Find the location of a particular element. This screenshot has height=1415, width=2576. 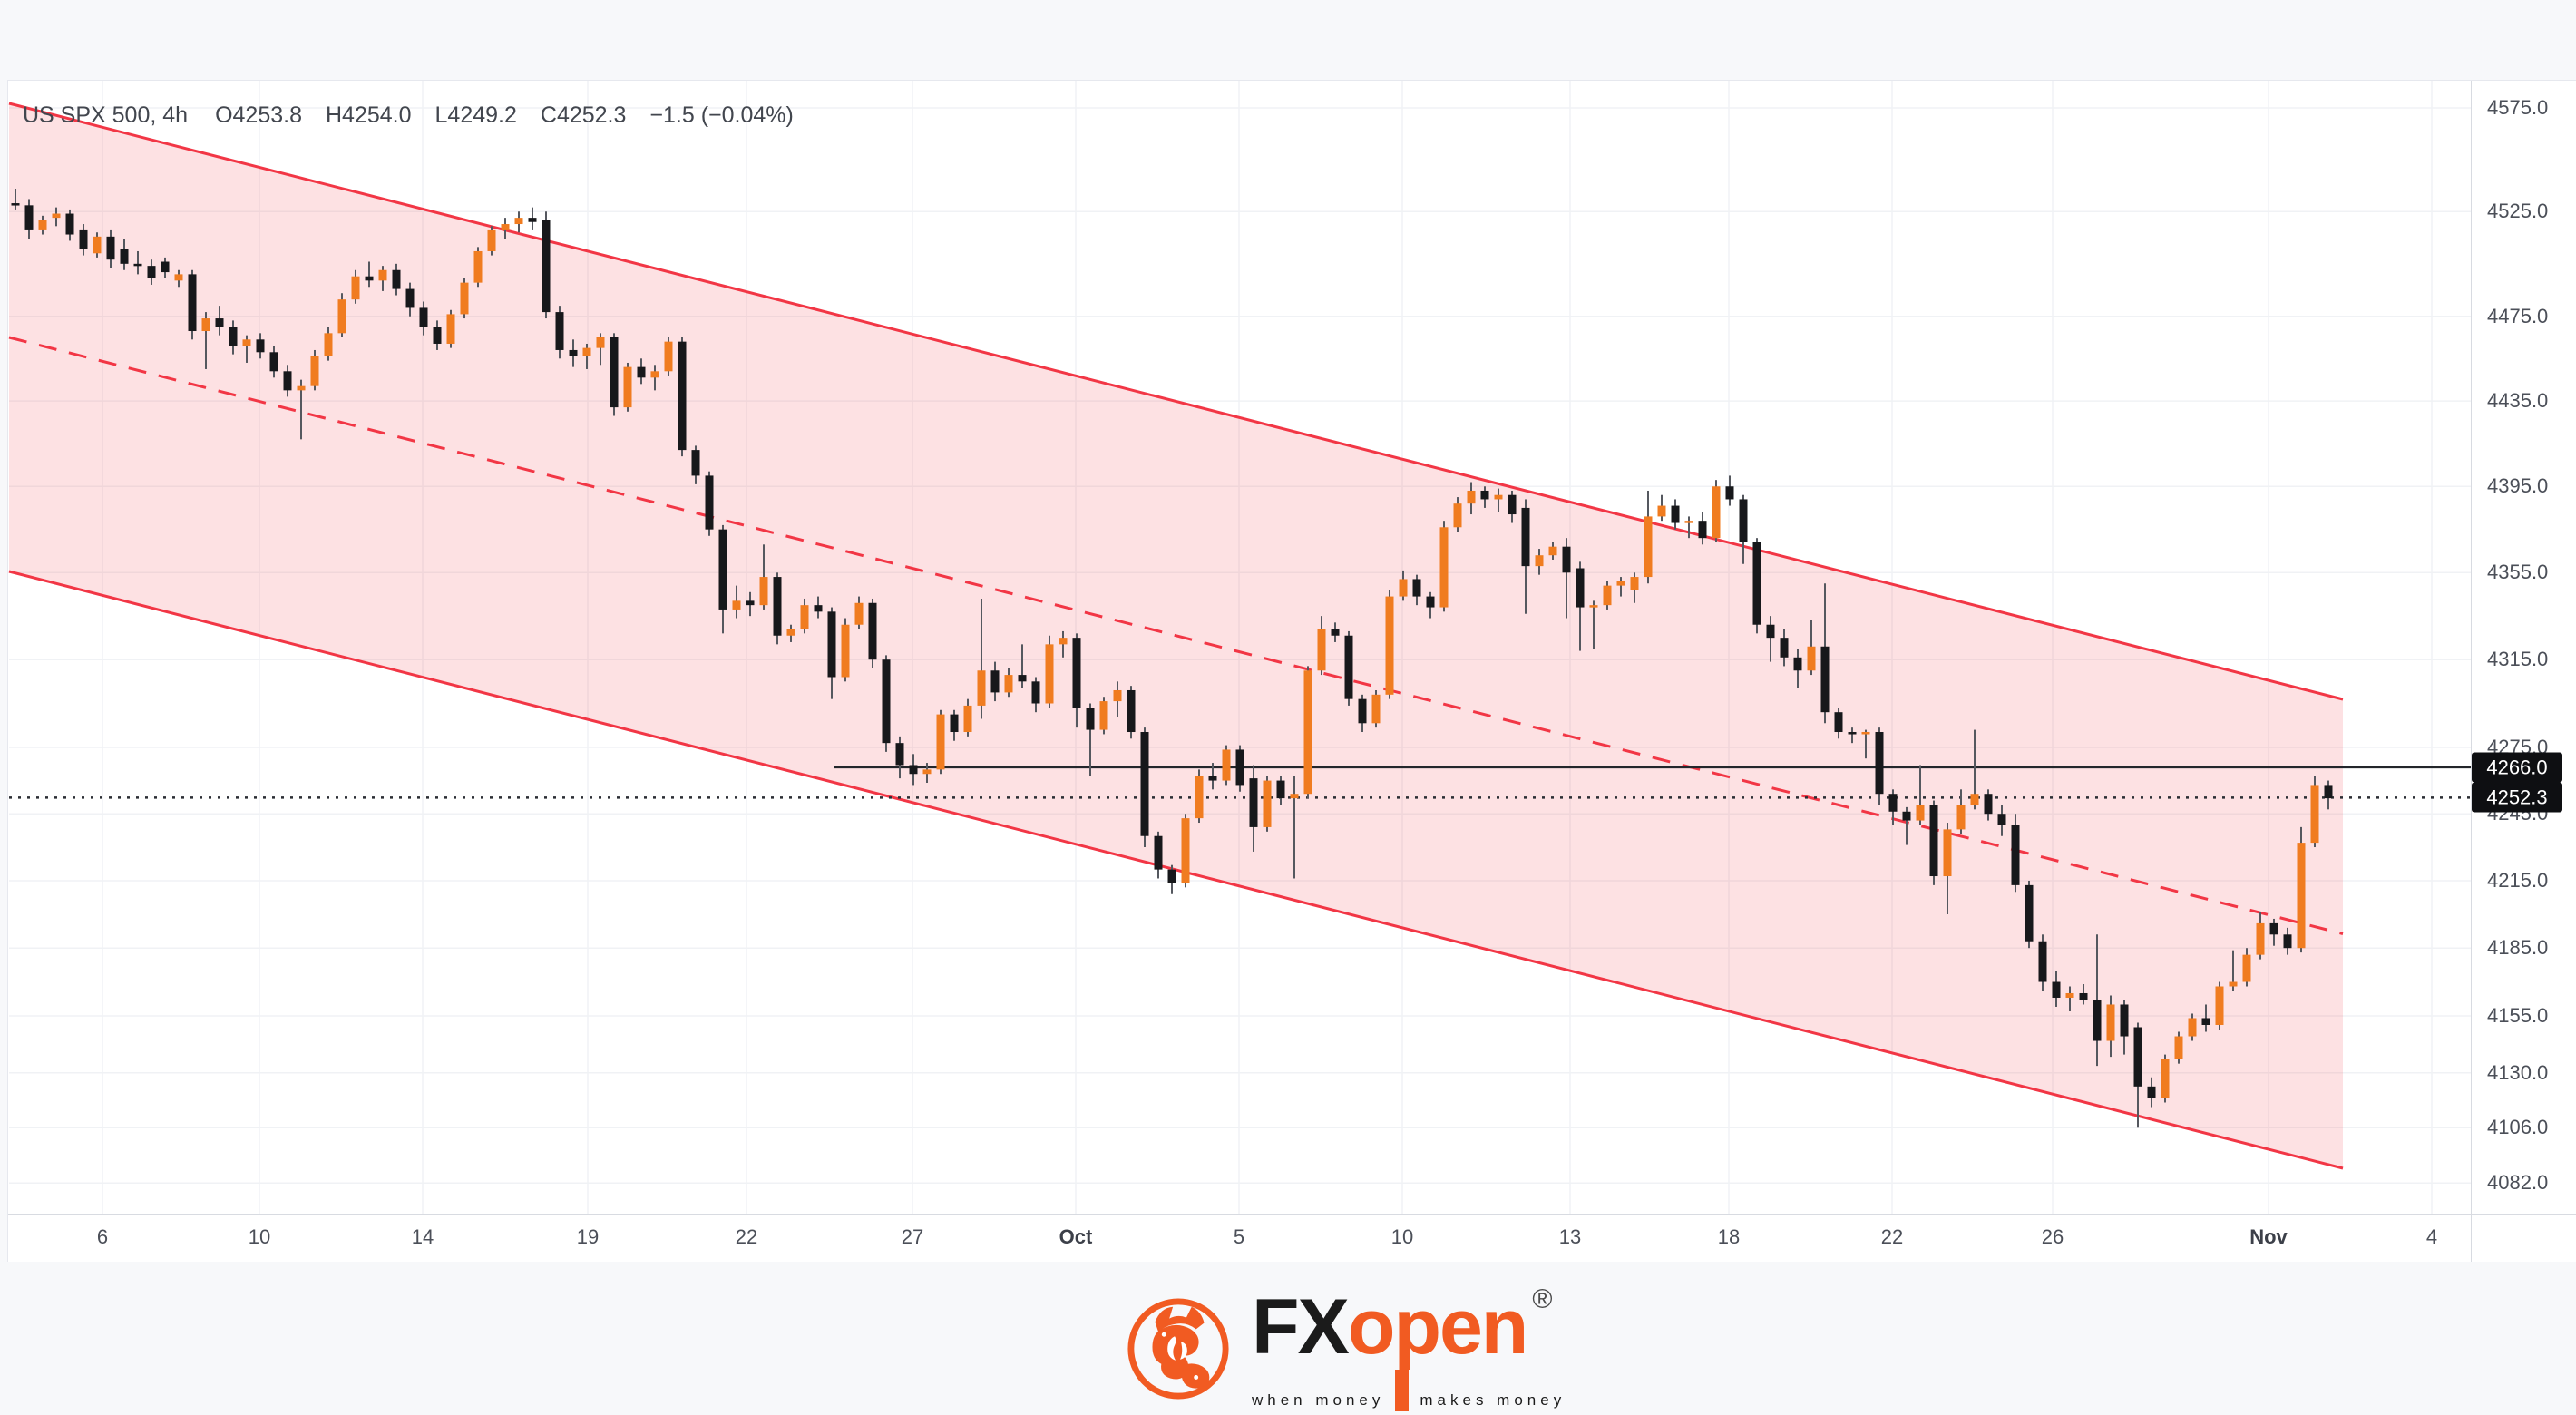

time-tick-label: Nov is located at coordinates (2268, 1236).